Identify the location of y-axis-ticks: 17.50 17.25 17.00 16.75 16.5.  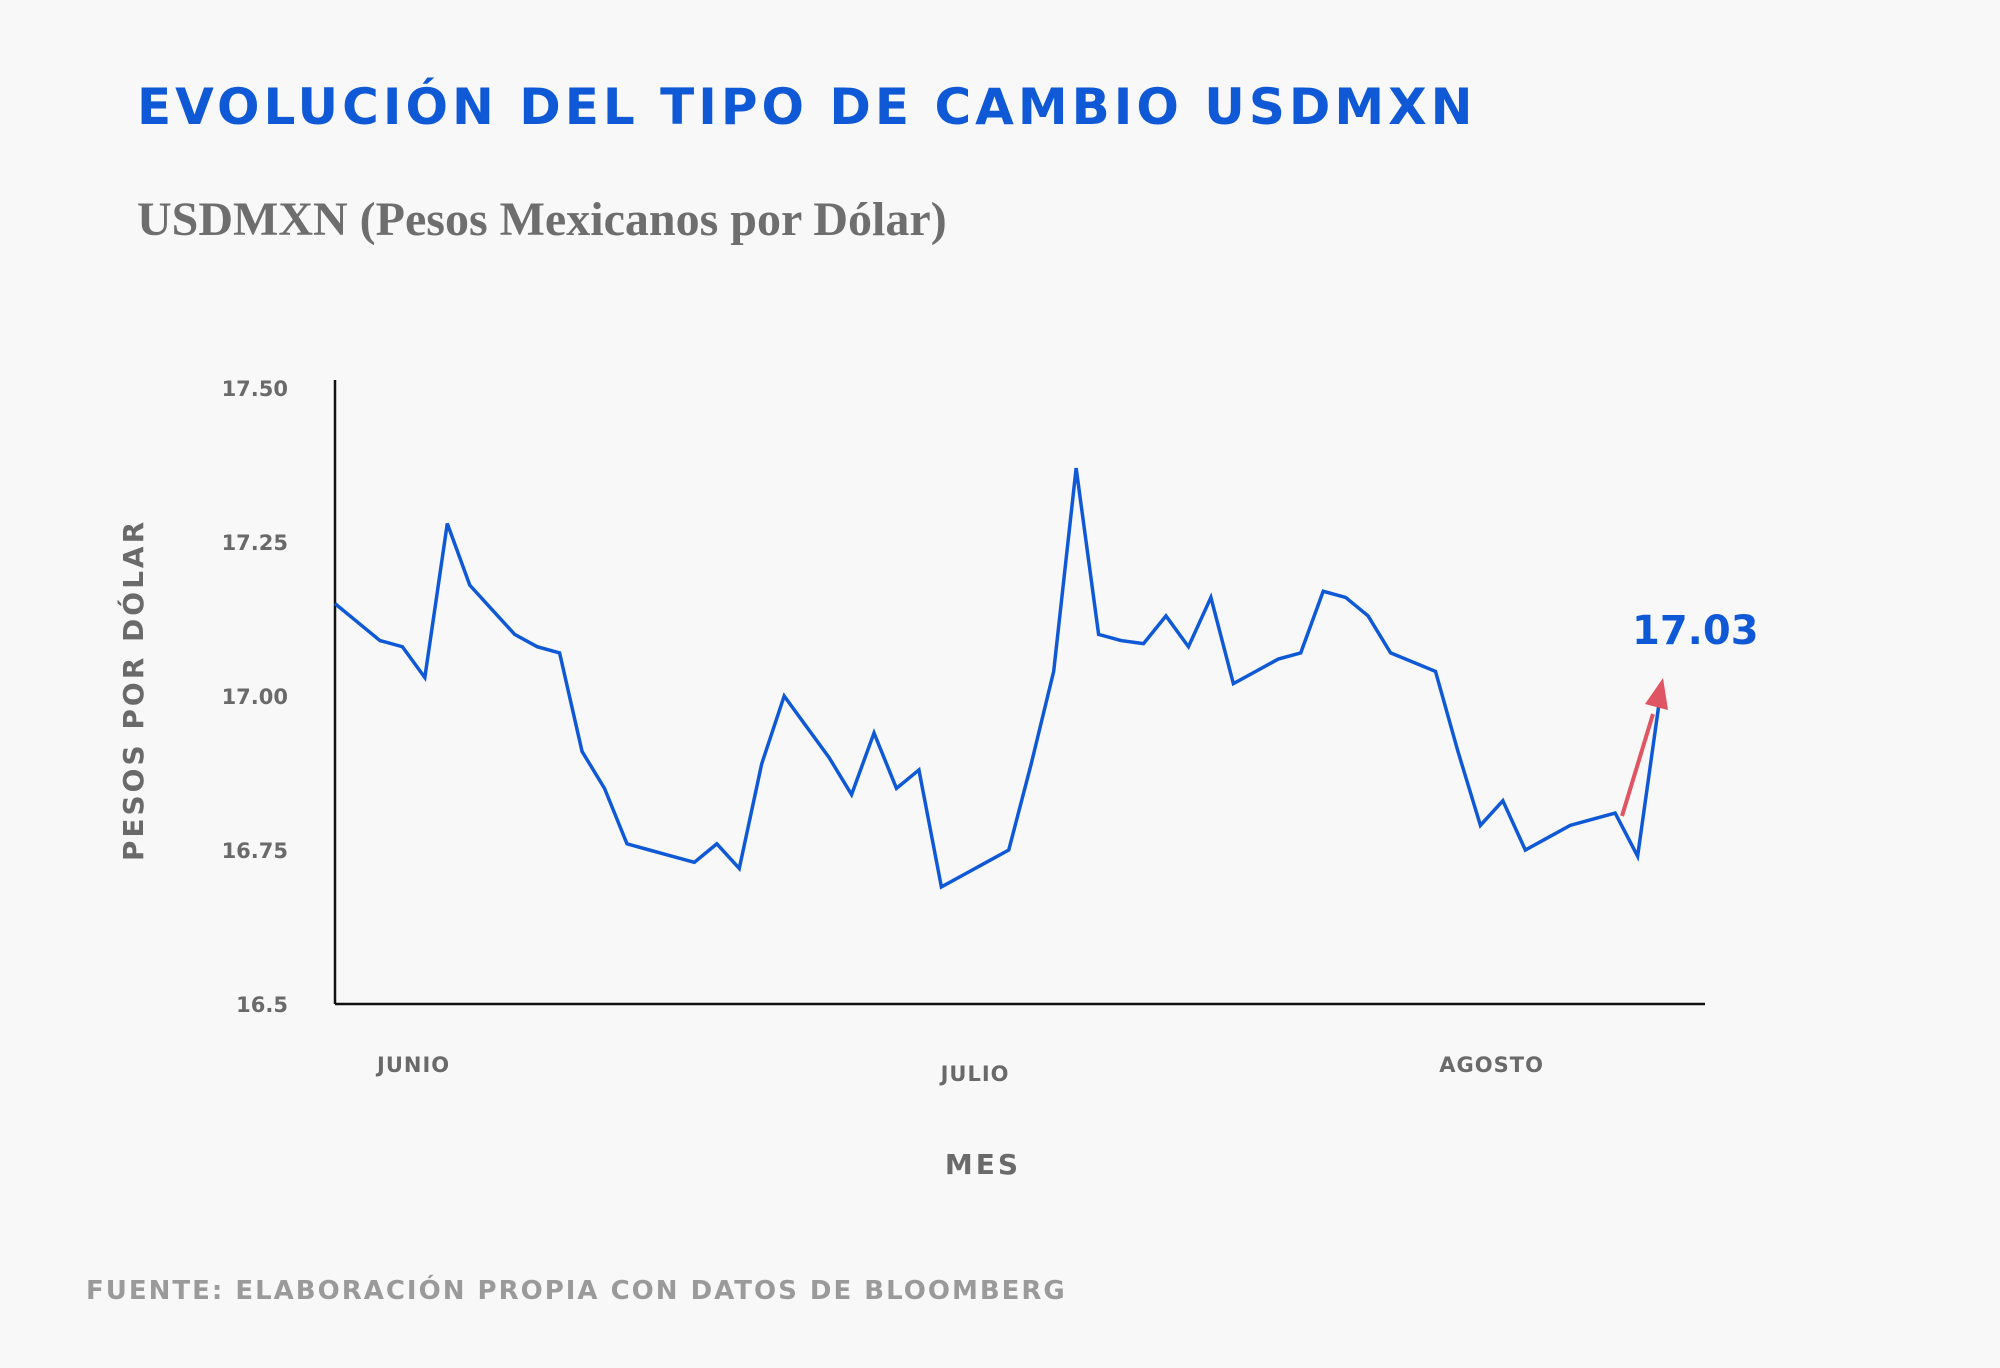
(255, 697).